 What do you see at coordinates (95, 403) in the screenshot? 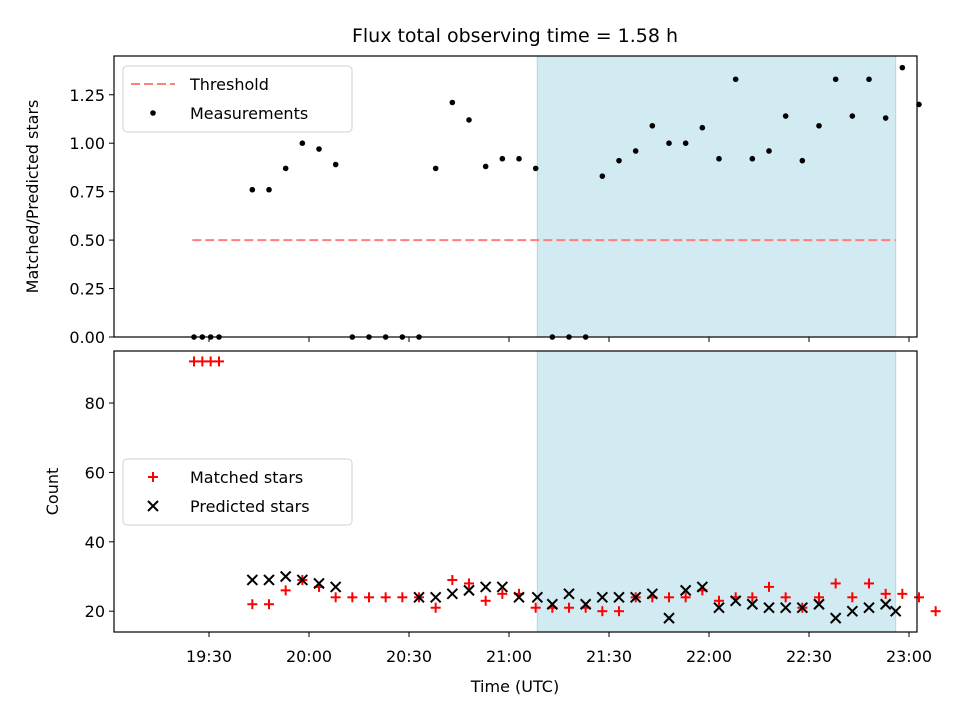
I see `y-tick-label: 80` at bounding box center [95, 403].